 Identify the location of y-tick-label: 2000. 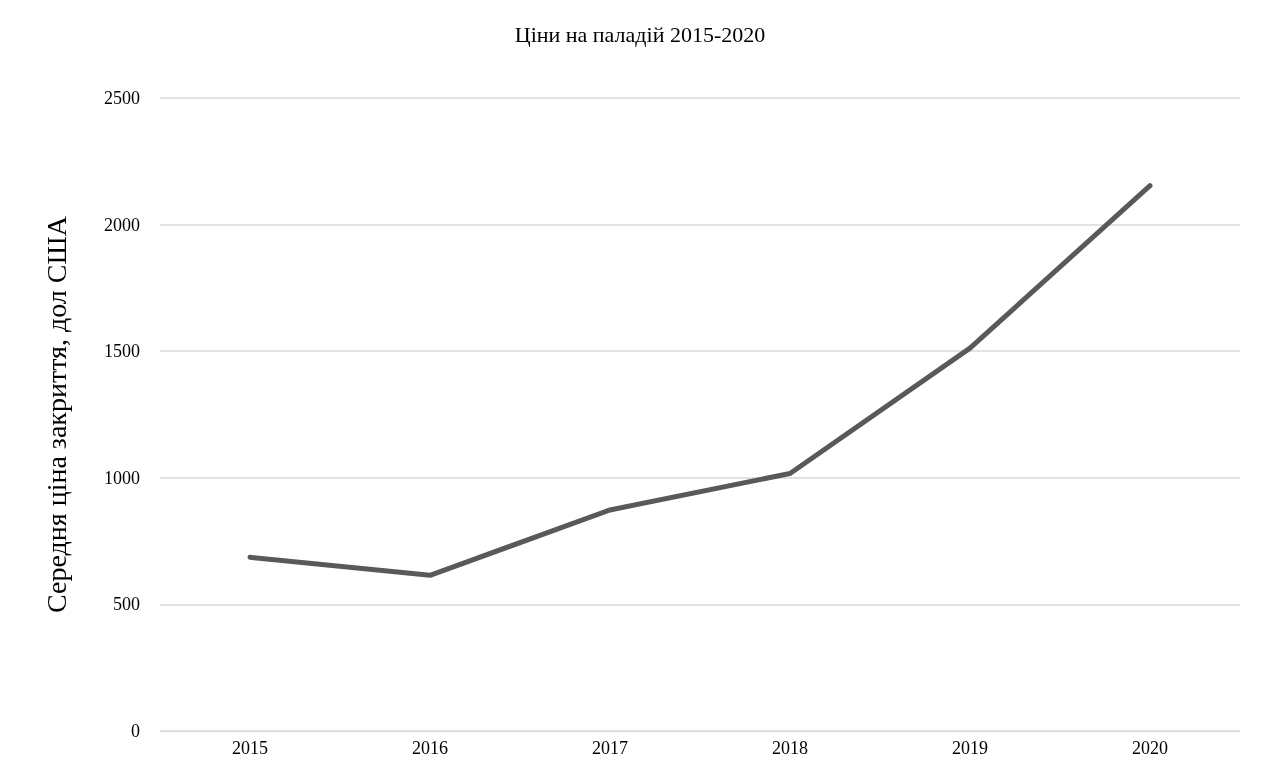
(122, 224).